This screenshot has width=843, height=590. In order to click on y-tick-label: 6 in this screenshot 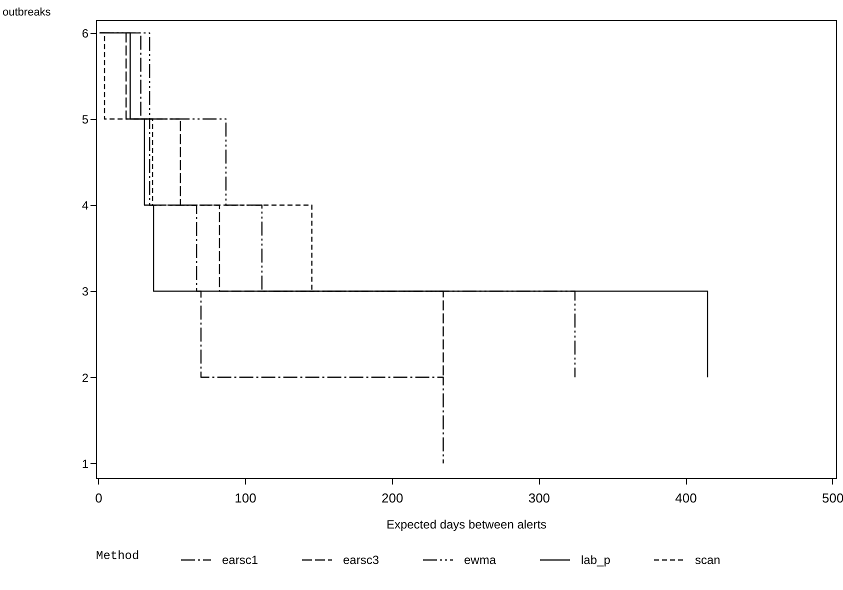, I will do `click(85, 33)`.